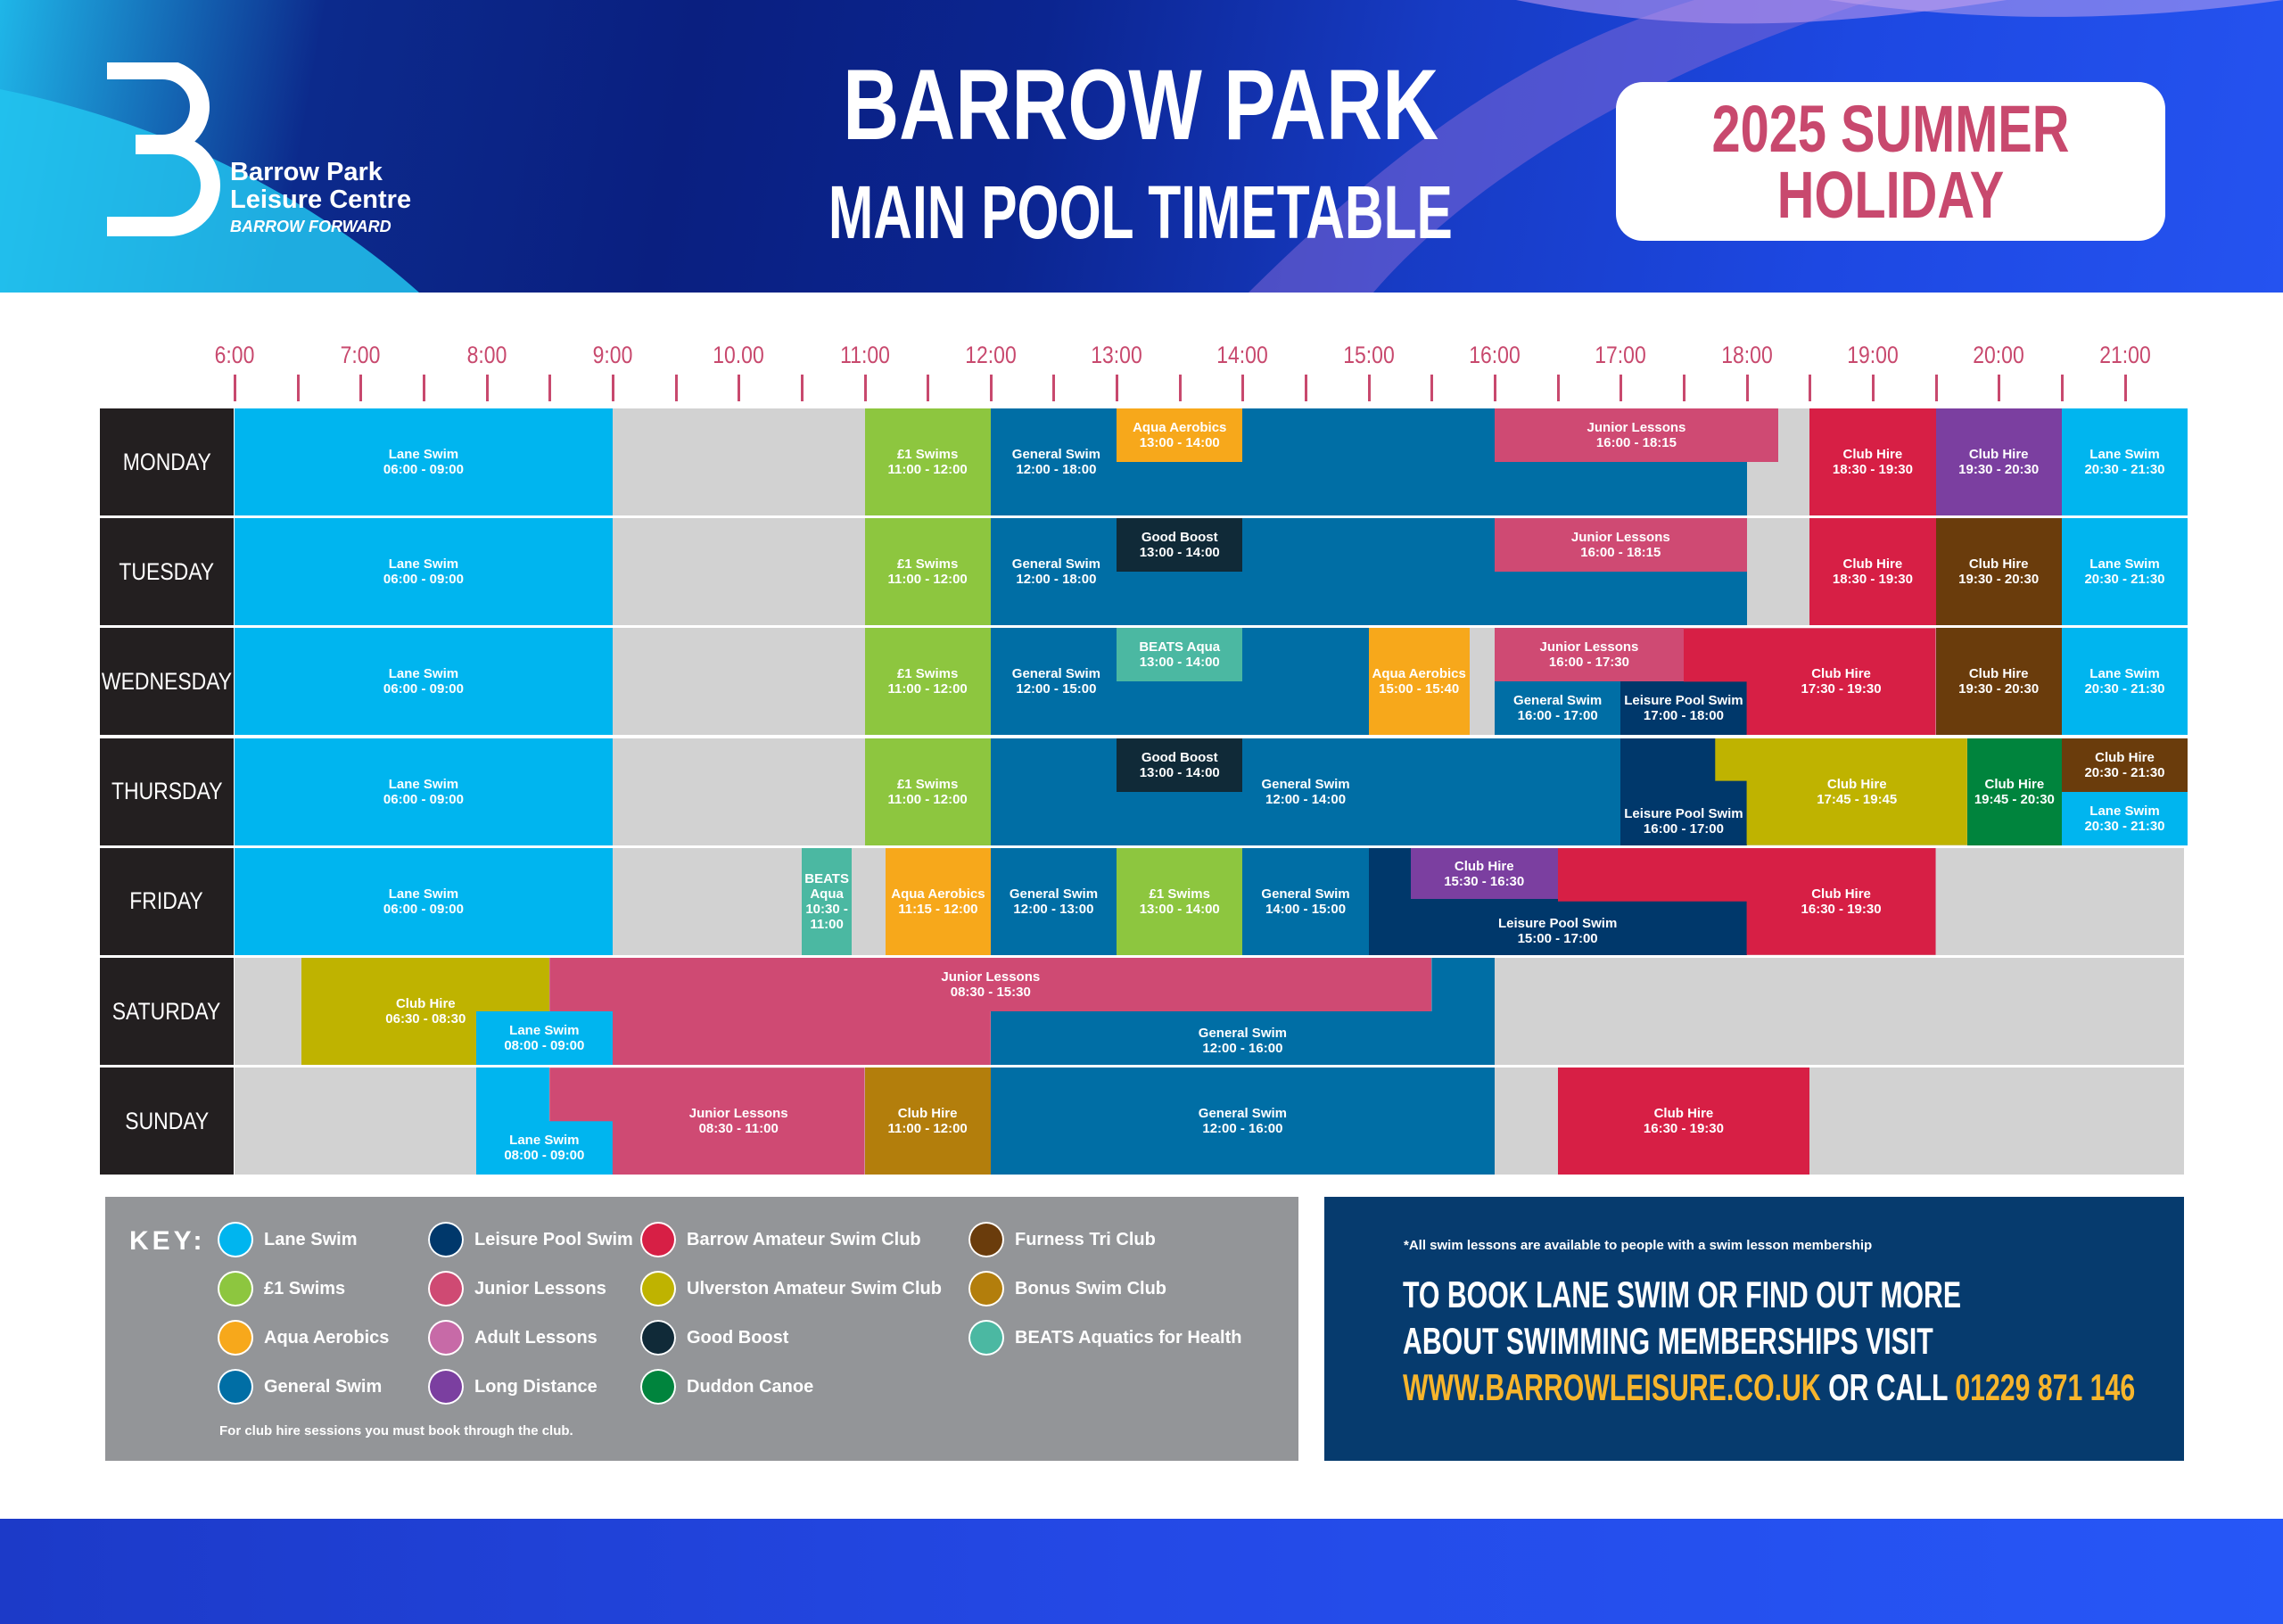 This screenshot has height=1624, width=2283. Describe the element at coordinates (2124, 765) in the screenshot. I see `session-block: Club Hire 20:30 - 21:30` at that location.